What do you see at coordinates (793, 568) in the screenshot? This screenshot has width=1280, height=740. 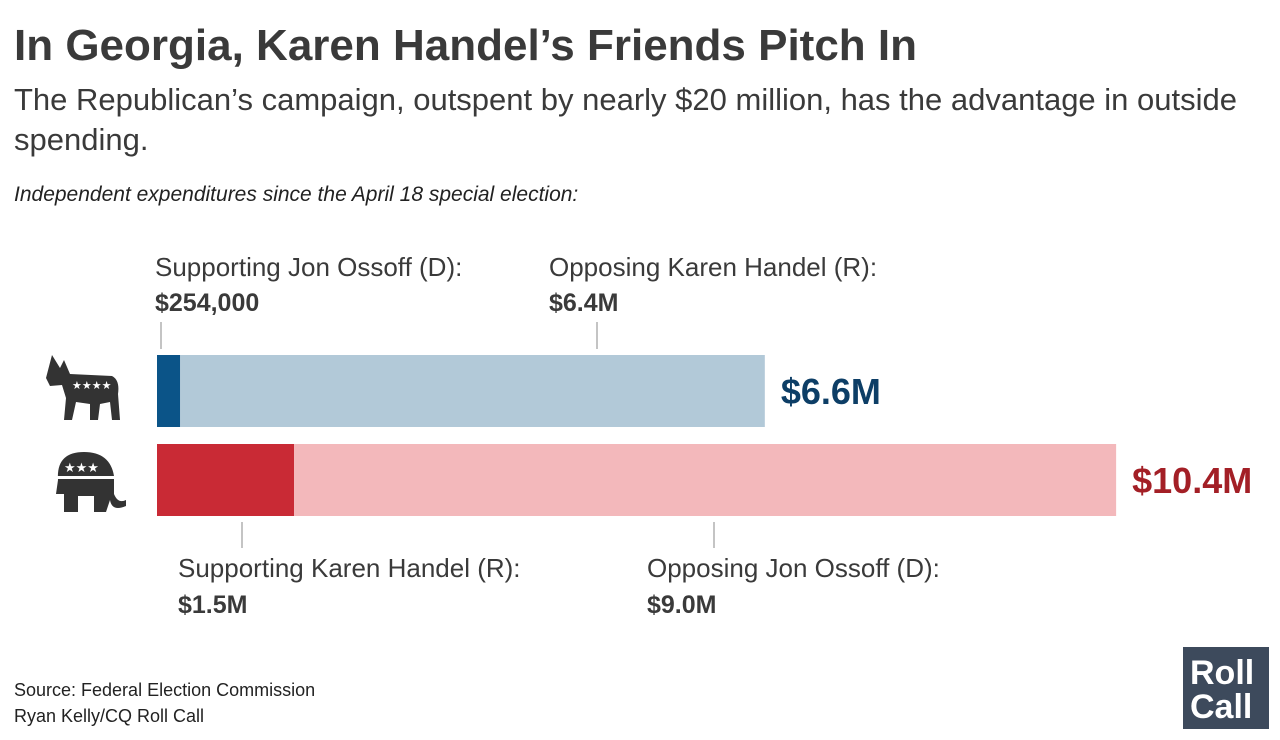 I see `segment-label: Opposing Jon Ossoff (D):` at bounding box center [793, 568].